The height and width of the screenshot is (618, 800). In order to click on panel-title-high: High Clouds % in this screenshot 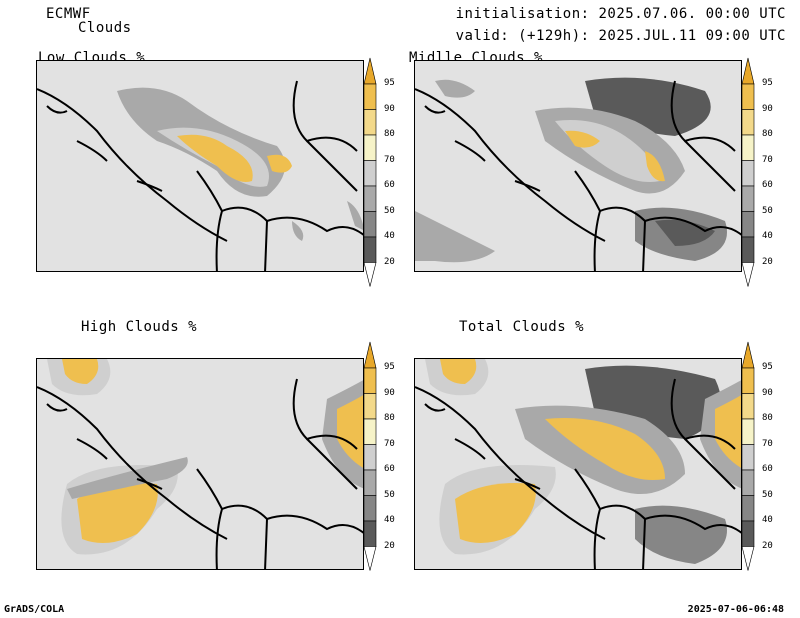, I will do `click(139, 327)`.